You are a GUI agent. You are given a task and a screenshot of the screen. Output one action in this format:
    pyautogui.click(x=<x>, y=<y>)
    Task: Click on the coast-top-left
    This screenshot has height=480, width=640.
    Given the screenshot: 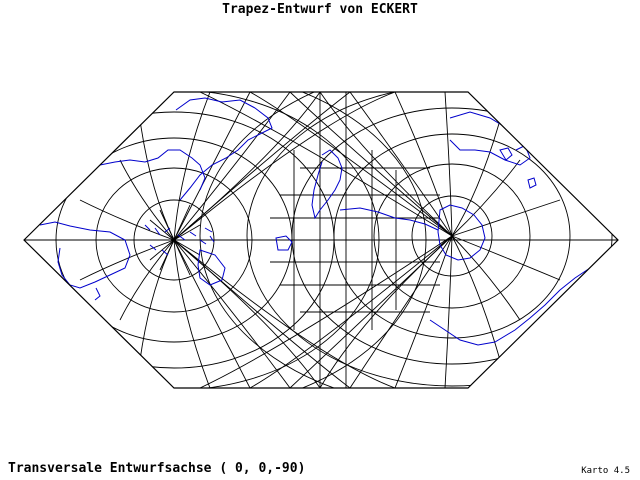 What is the action you would take?
    pyautogui.click(x=224, y=149)
    